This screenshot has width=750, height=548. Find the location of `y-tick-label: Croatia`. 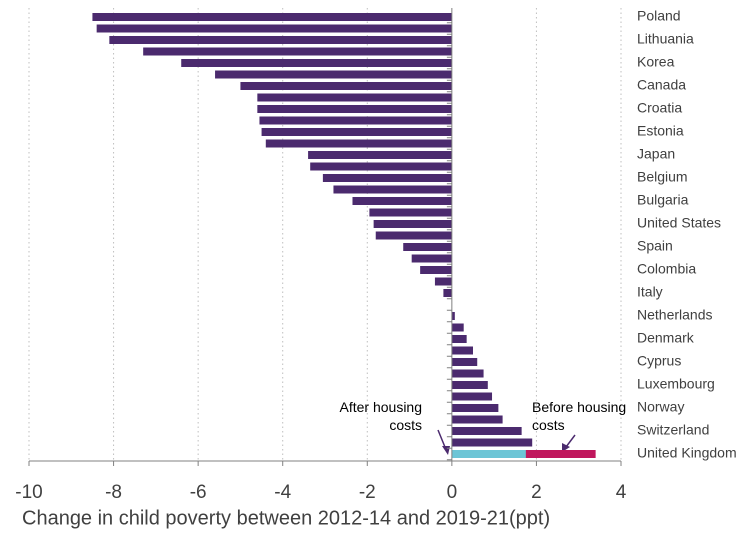

y-tick-label: Croatia is located at coordinates (659, 108).